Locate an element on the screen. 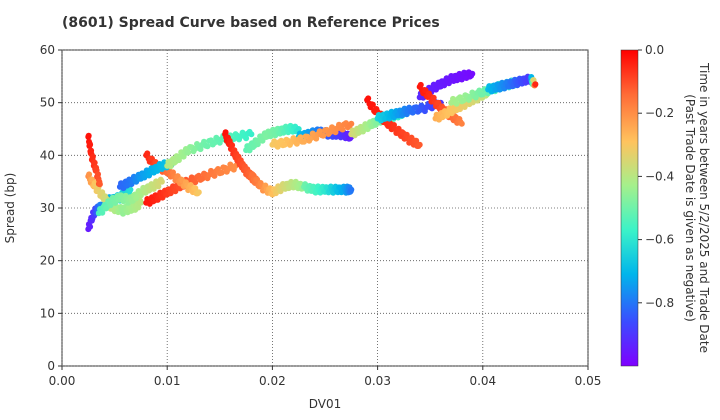  y-tick-label: 0 is located at coordinates (51, 366).